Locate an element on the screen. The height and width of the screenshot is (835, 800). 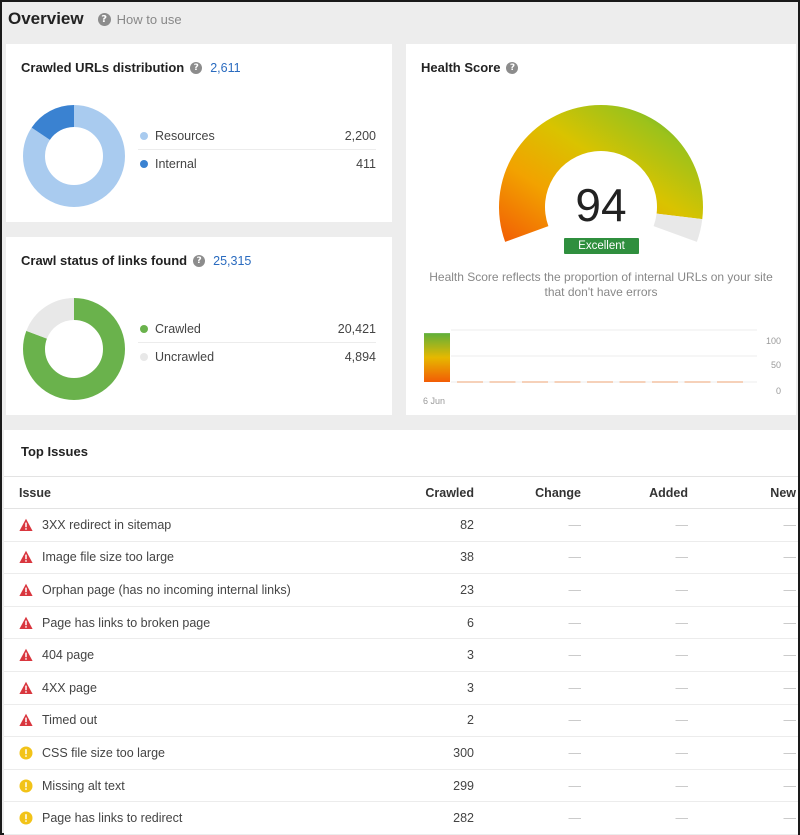
column-header-issue: Issue is located at coordinates (154, 492).